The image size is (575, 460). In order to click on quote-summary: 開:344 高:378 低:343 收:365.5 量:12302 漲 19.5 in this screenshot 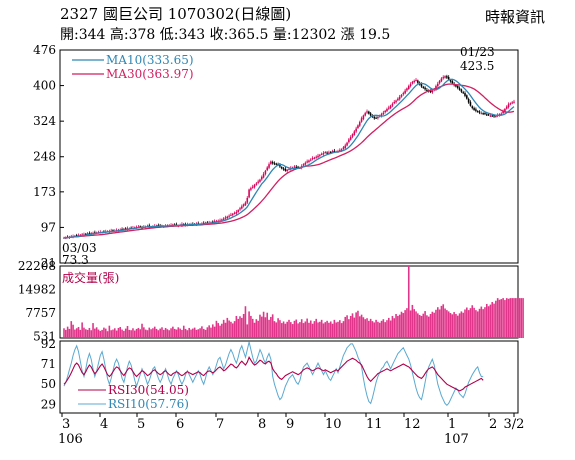, I will do `click(225, 35)`.